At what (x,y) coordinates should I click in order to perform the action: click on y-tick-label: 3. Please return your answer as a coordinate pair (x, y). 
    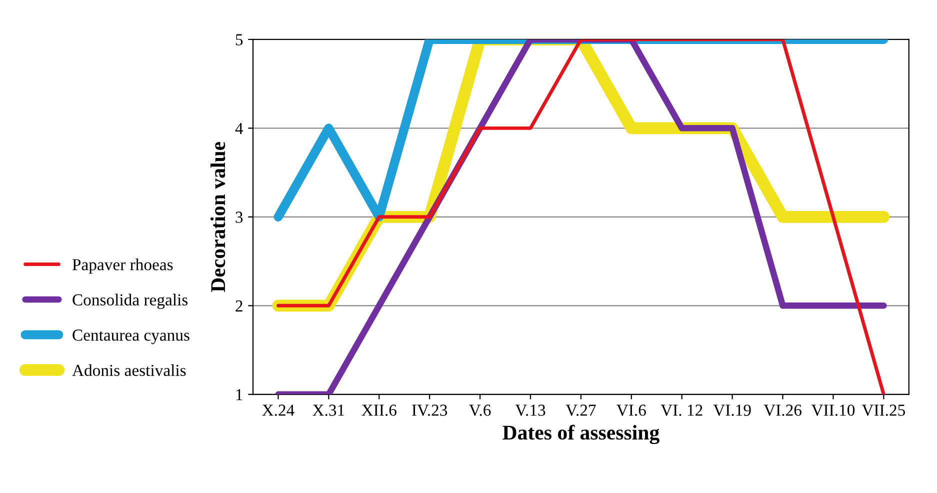
    Looking at the image, I should click on (239, 217).